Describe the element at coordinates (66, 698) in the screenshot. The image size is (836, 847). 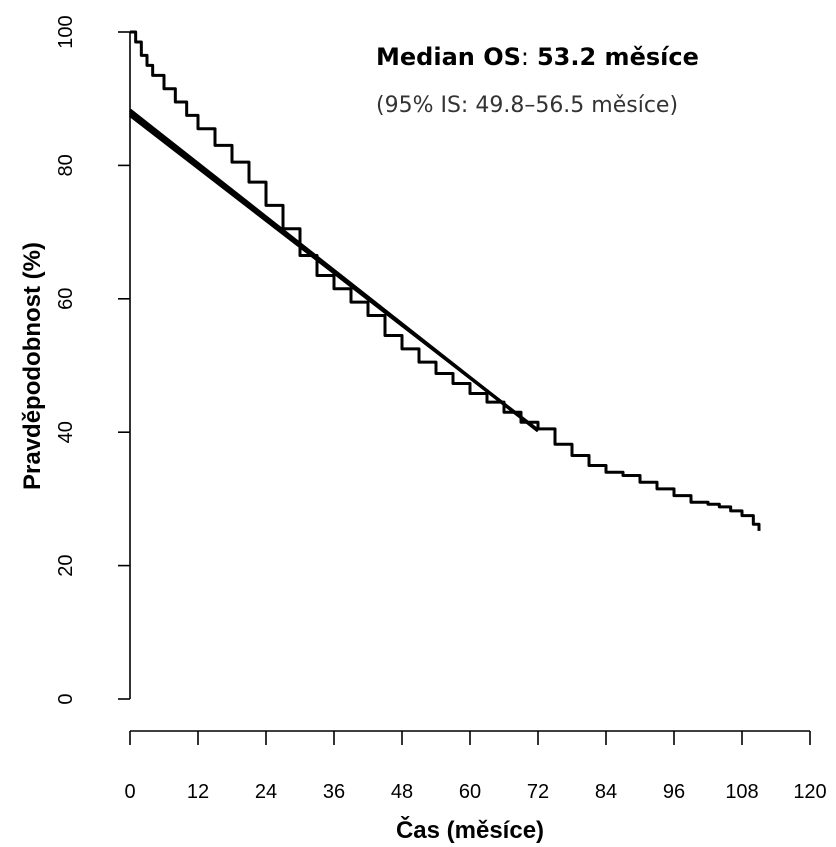
I see `y-tick-label: 0` at that location.